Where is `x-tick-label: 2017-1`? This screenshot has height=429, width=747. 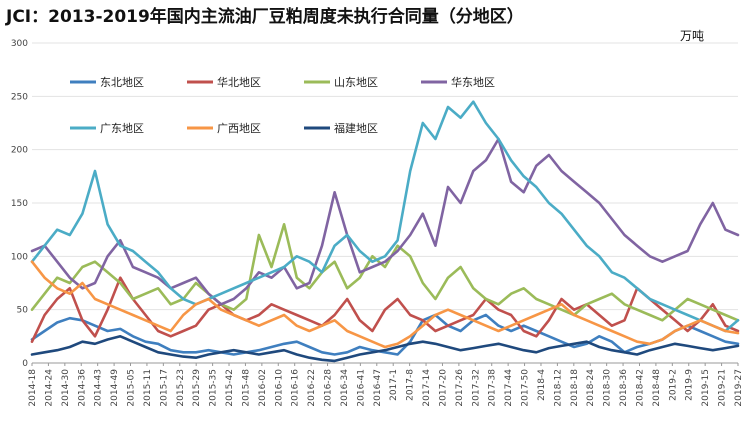
x-tick-label: 2017-1 is located at coordinates (394, 385).